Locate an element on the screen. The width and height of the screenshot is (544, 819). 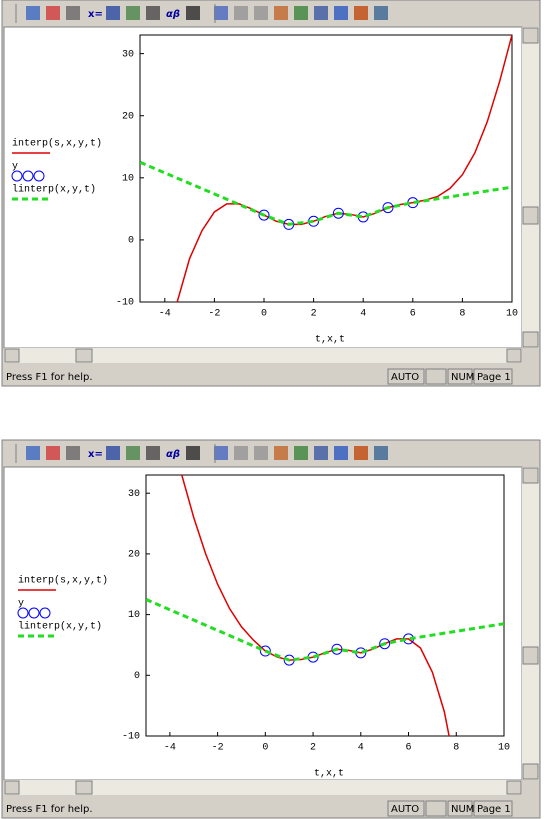
toolbar is located at coordinates (271, 13).